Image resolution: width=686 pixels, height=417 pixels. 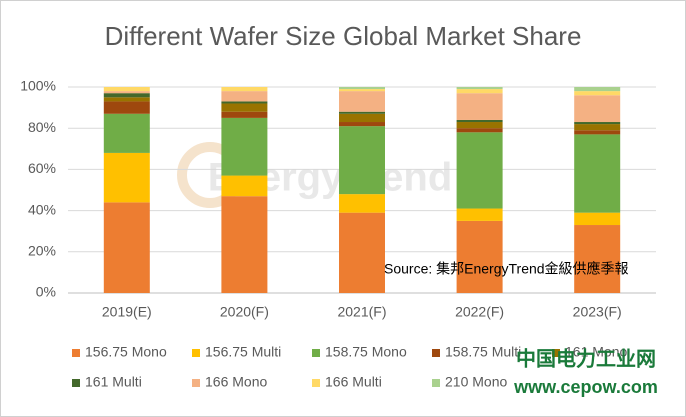 What do you see at coordinates (42, 209) in the screenshot?
I see `y-tick-label: 40%` at bounding box center [42, 209].